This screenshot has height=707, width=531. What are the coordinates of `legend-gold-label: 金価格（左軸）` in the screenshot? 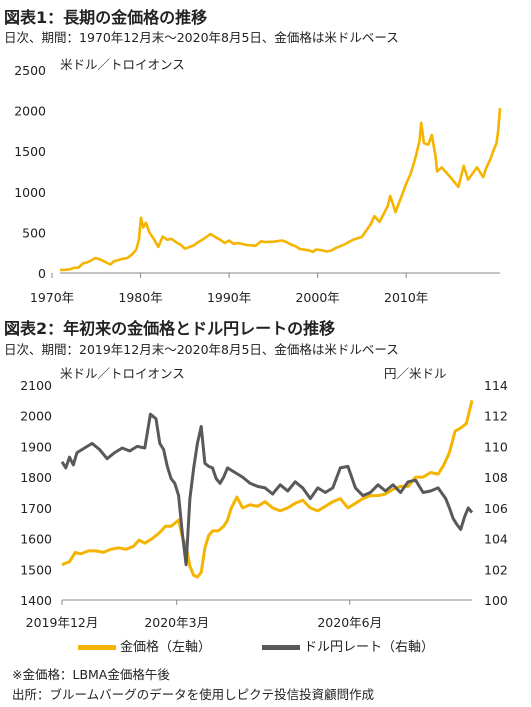 It's located at (166, 647).